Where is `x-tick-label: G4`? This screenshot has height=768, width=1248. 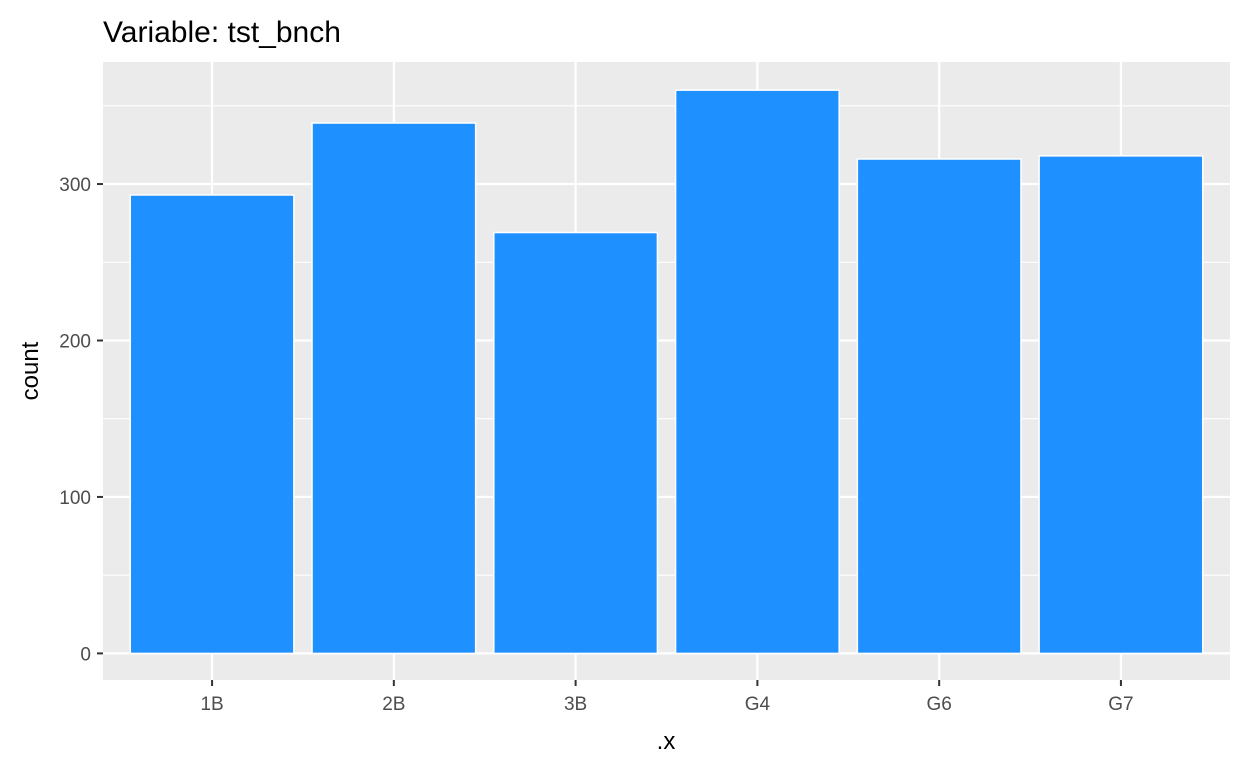 x-tick-label: G4 is located at coordinates (758, 704).